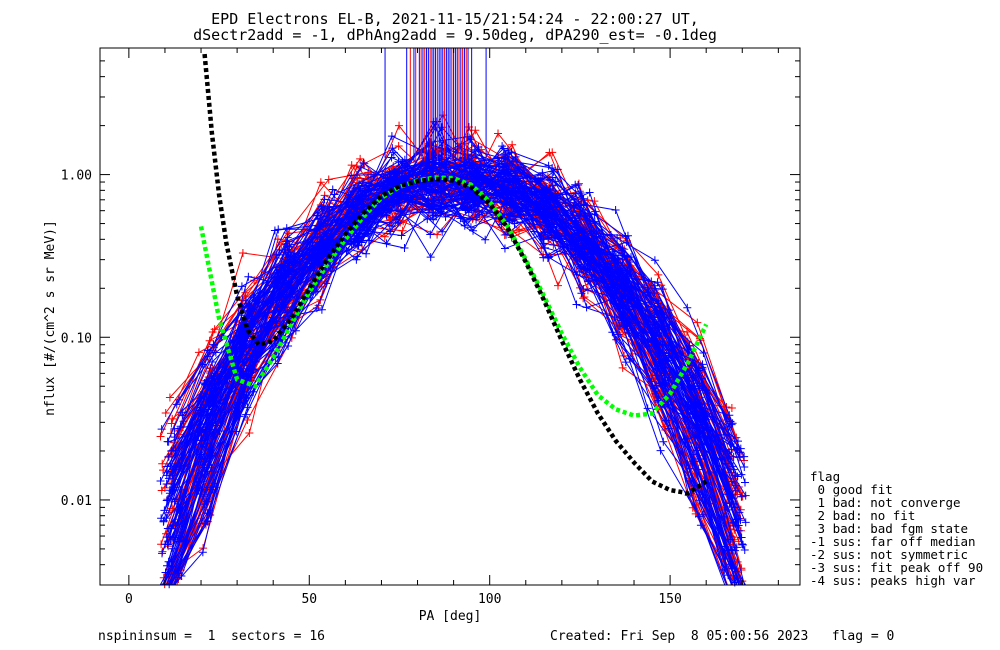 This screenshot has height=650, width=1000. I want to click on y-tick-label: 0.01, so click(76, 501).